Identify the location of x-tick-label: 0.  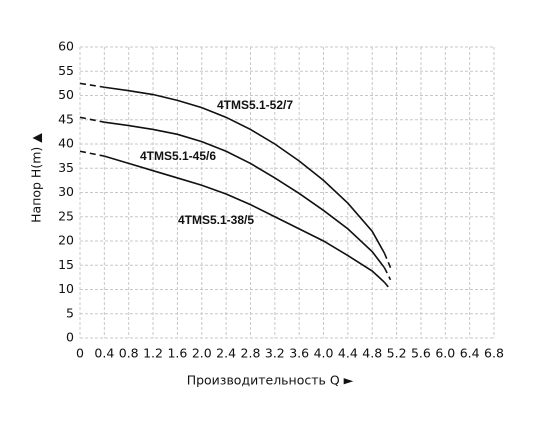
(80, 353).